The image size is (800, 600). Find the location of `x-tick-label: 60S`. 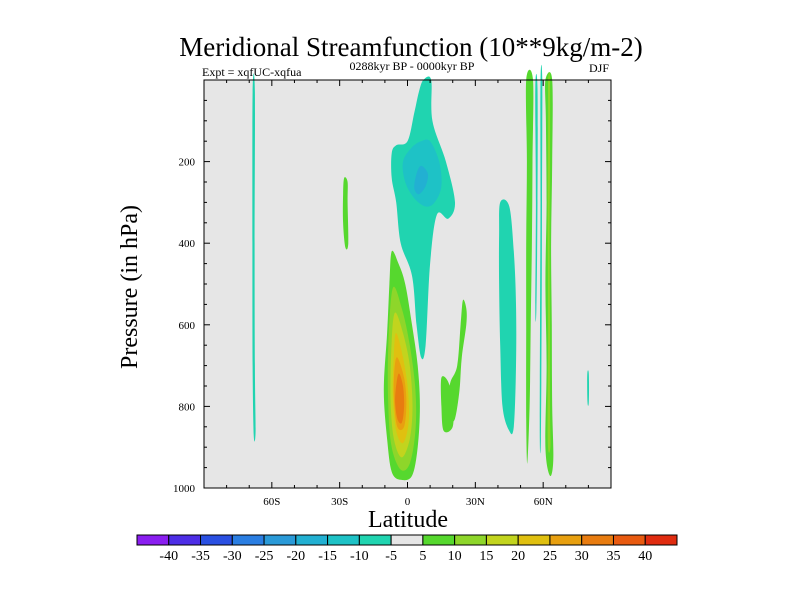

x-tick-label: 60S is located at coordinates (271, 502).